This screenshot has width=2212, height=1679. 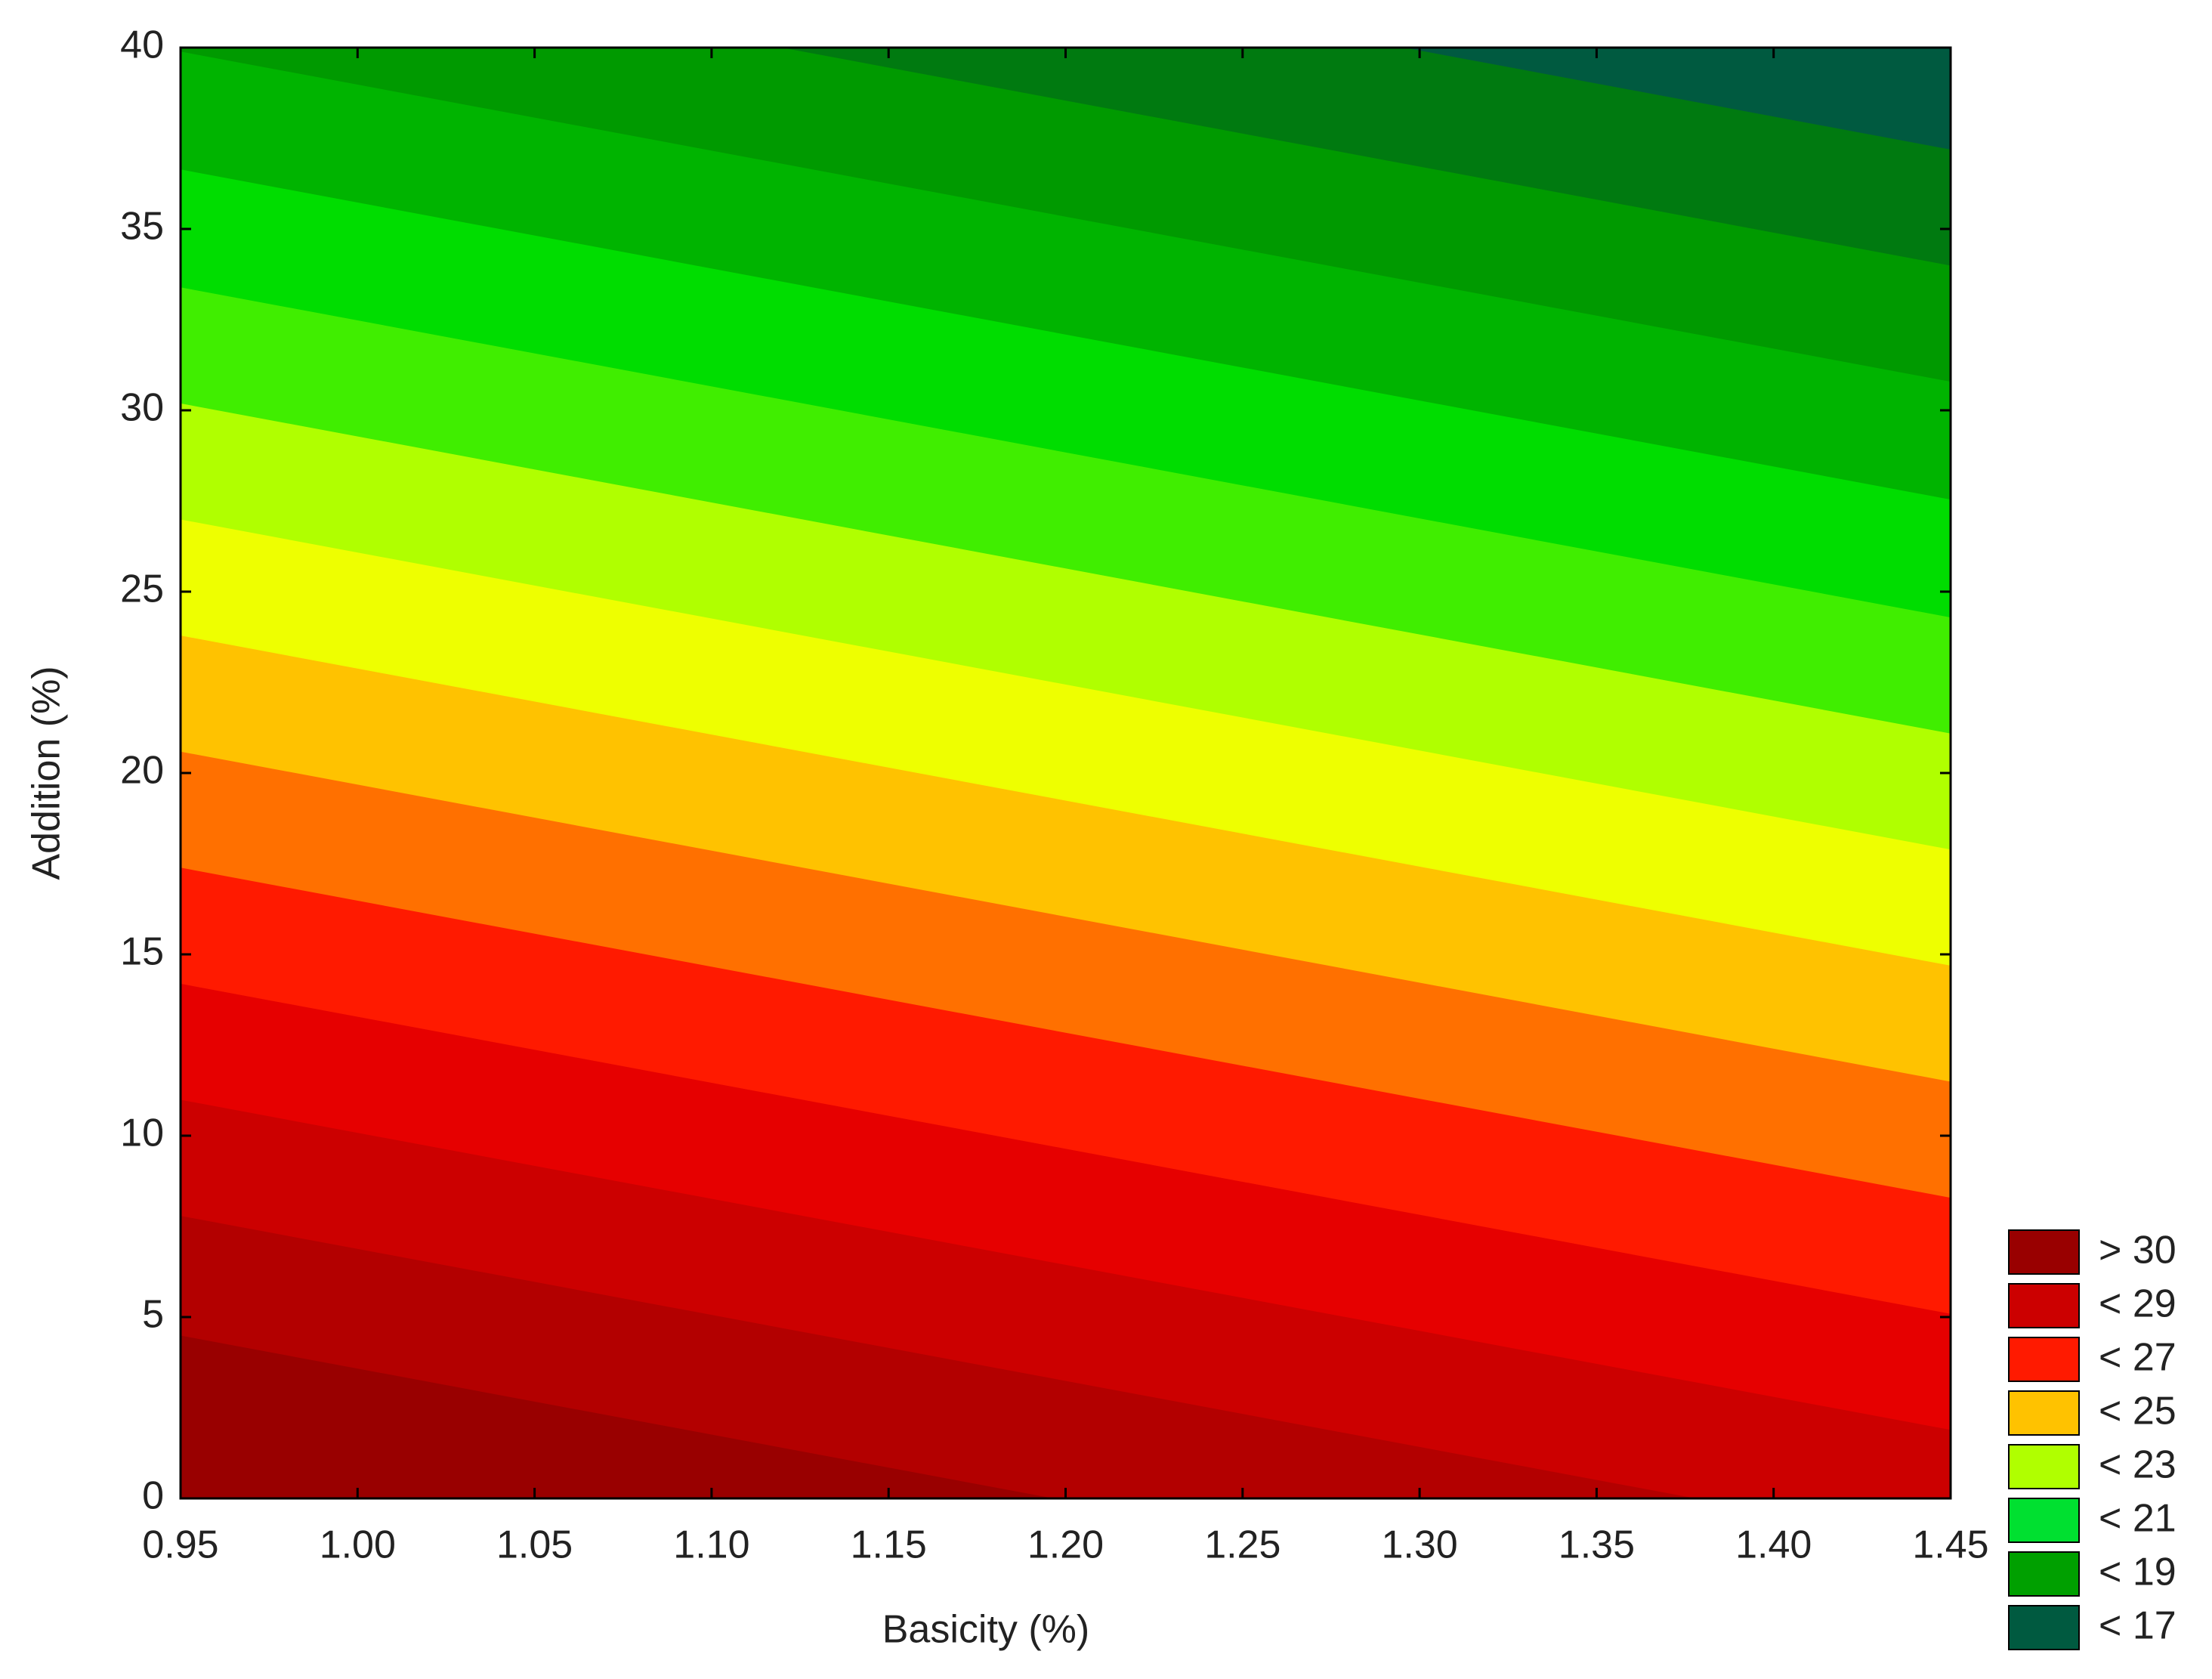 I want to click on x-tick-label: 0.95, so click(x=180, y=1545).